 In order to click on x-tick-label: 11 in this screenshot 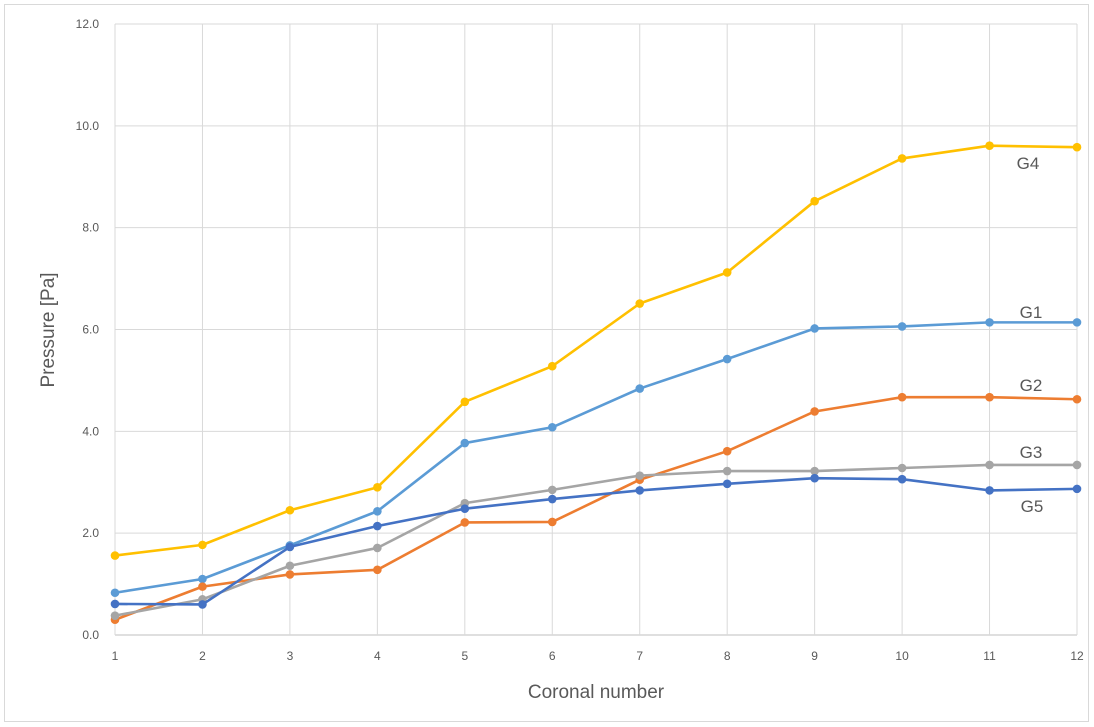, I will do `click(989, 656)`.